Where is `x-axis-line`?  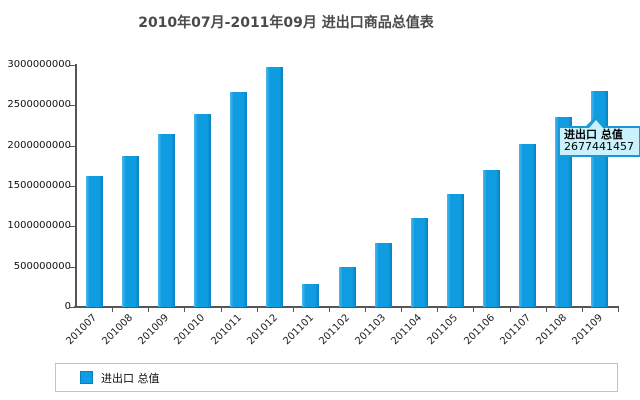
x-axis-line is located at coordinates (346, 307).